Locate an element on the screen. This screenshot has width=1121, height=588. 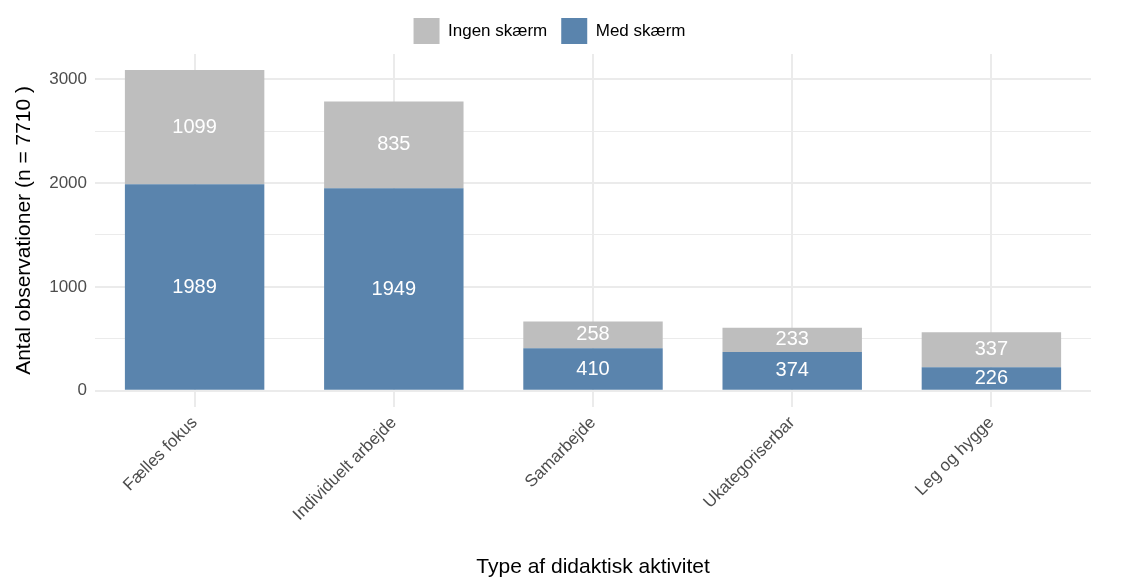
x-axis-title: Type af didaktisk aktivitet is located at coordinates (593, 566).